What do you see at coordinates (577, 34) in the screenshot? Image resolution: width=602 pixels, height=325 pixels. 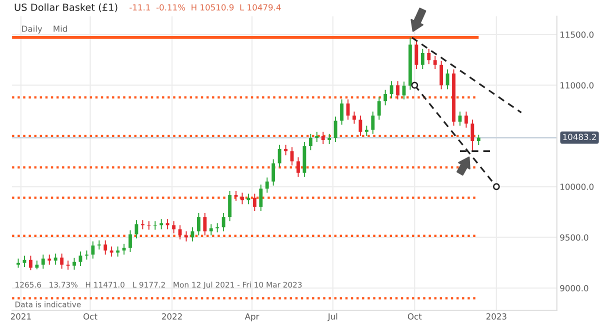 I see `y-tick-label: 11500.0` at bounding box center [577, 34].